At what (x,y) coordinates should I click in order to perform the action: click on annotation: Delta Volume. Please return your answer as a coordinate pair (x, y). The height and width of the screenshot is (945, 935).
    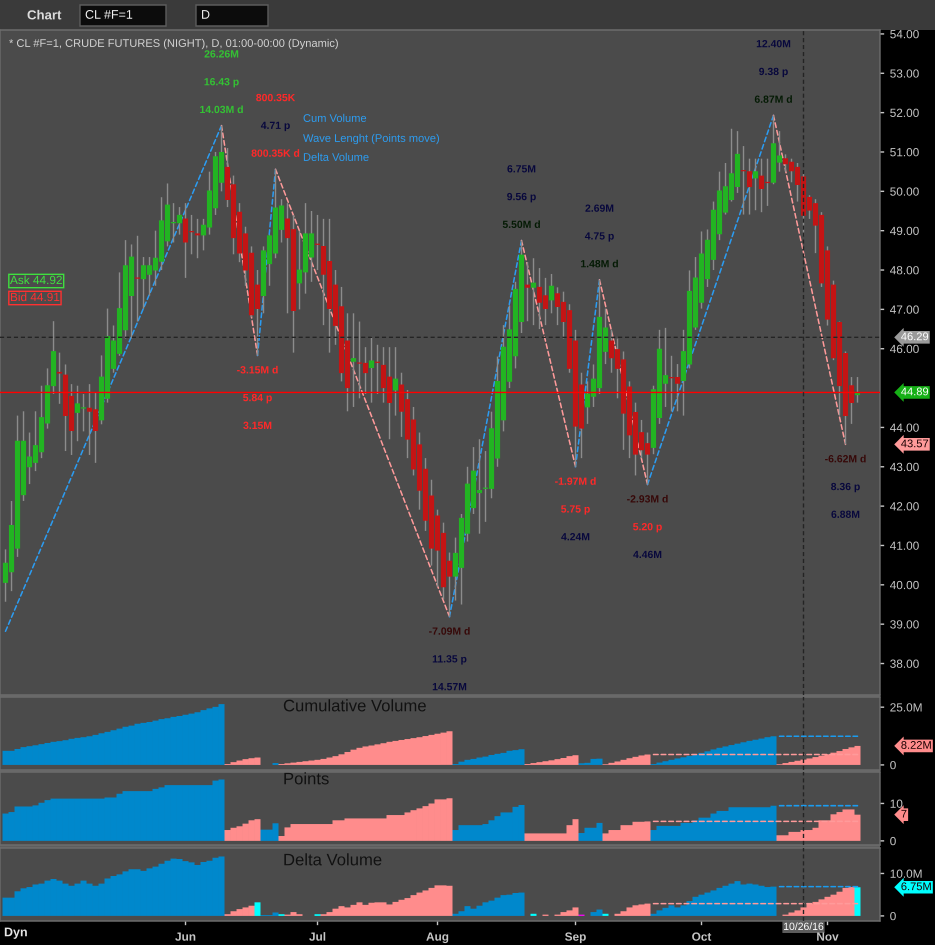
    Looking at the image, I should click on (336, 156).